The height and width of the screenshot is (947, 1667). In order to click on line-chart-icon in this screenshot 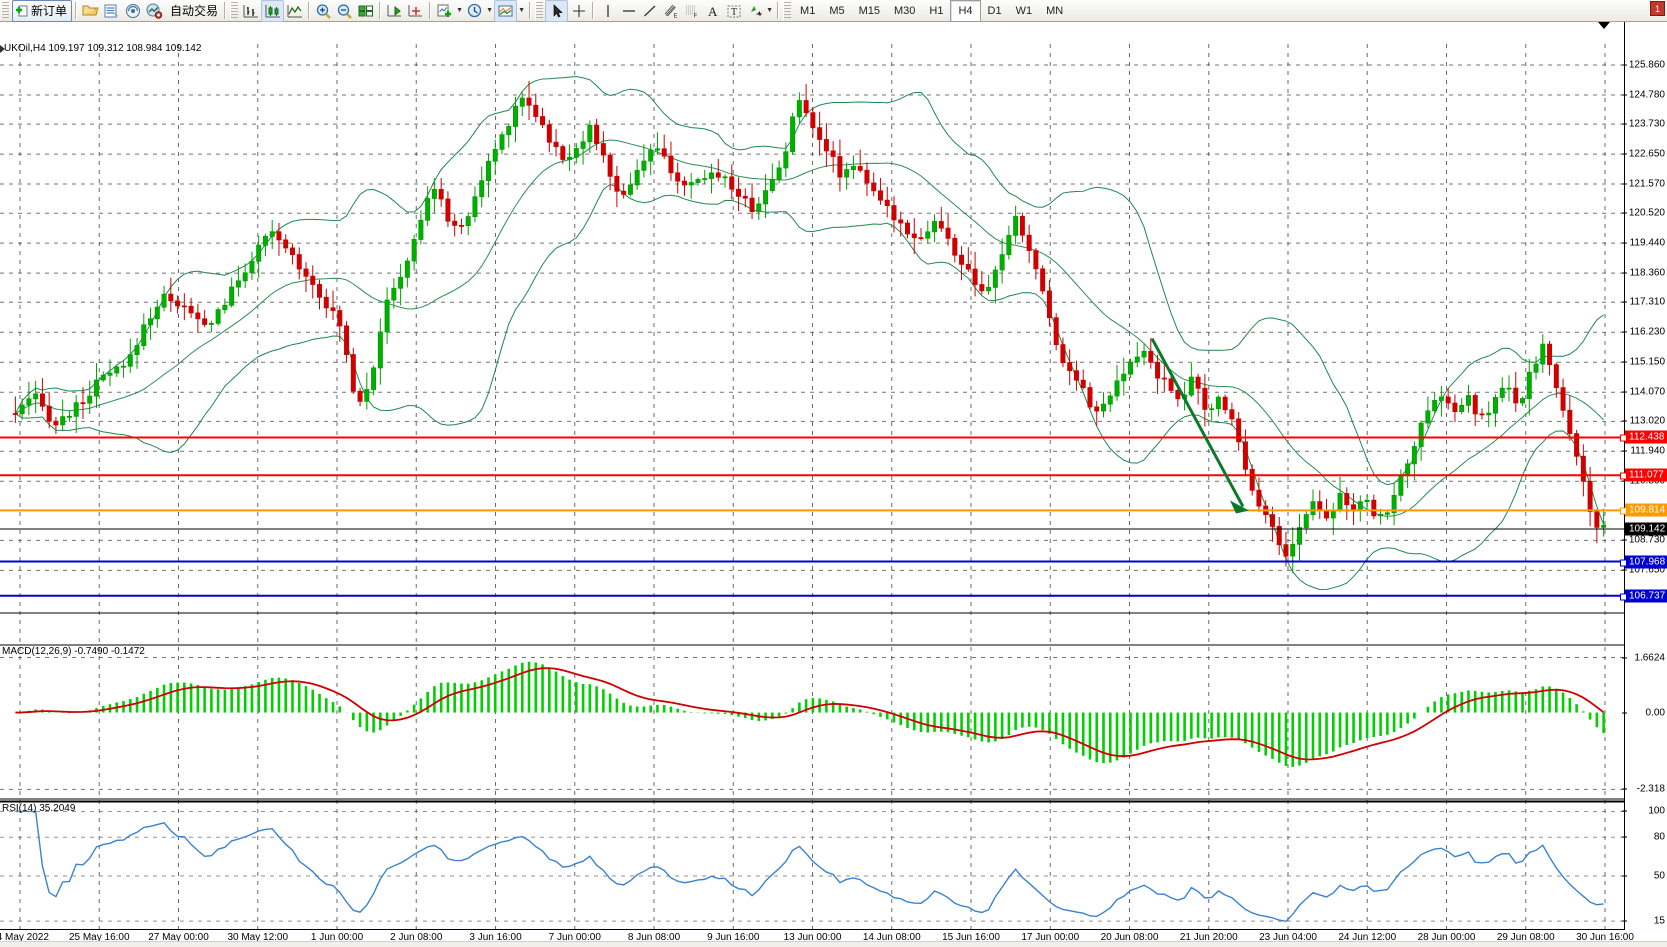, I will do `click(294, 10)`.